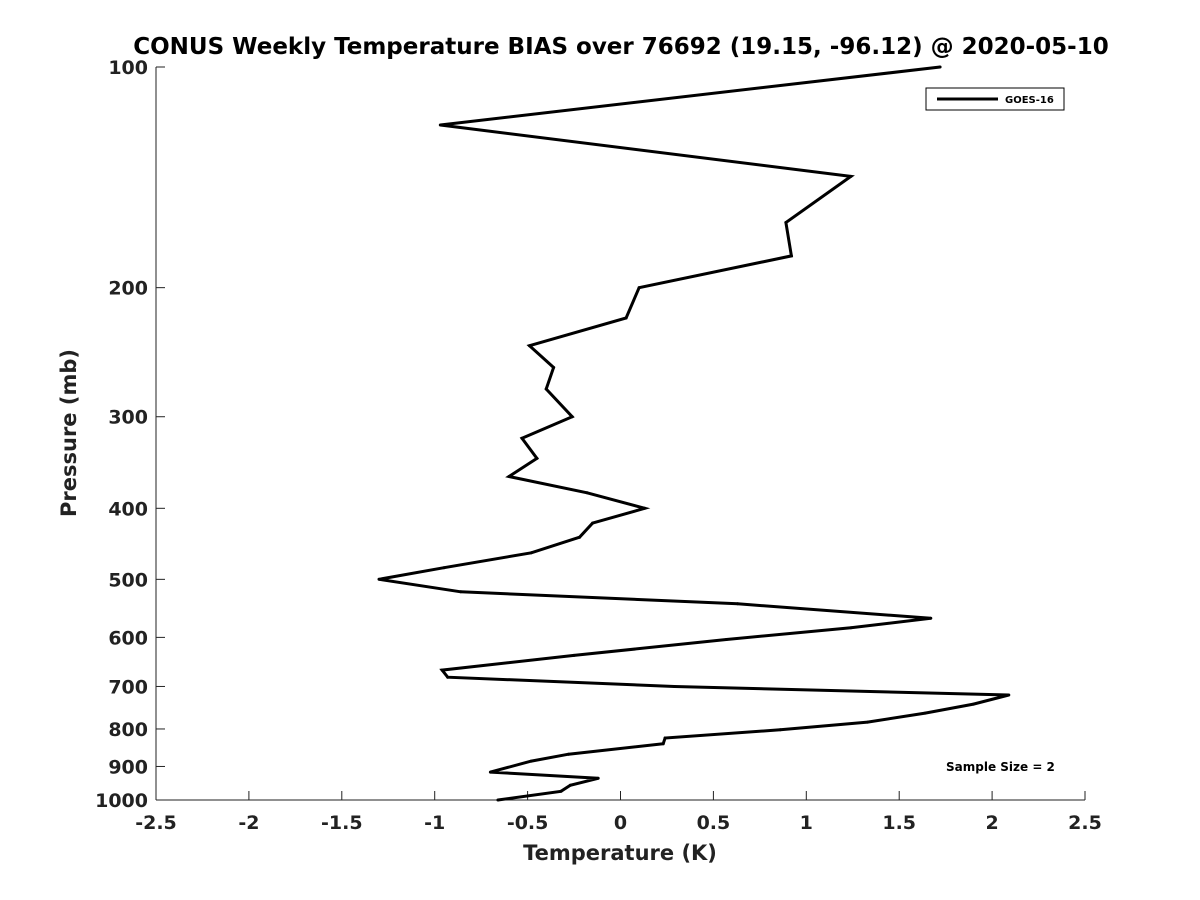 The height and width of the screenshot is (900, 1200). What do you see at coordinates (128, 509) in the screenshot?
I see `y-tick-label: 400` at bounding box center [128, 509].